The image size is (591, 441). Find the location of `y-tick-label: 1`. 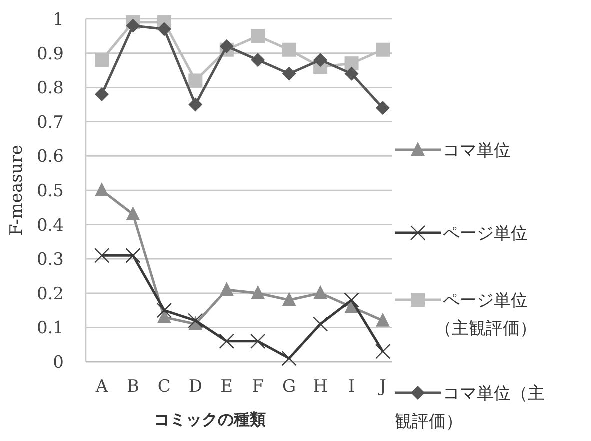

y-tick-label: 1 is located at coordinates (58, 20).